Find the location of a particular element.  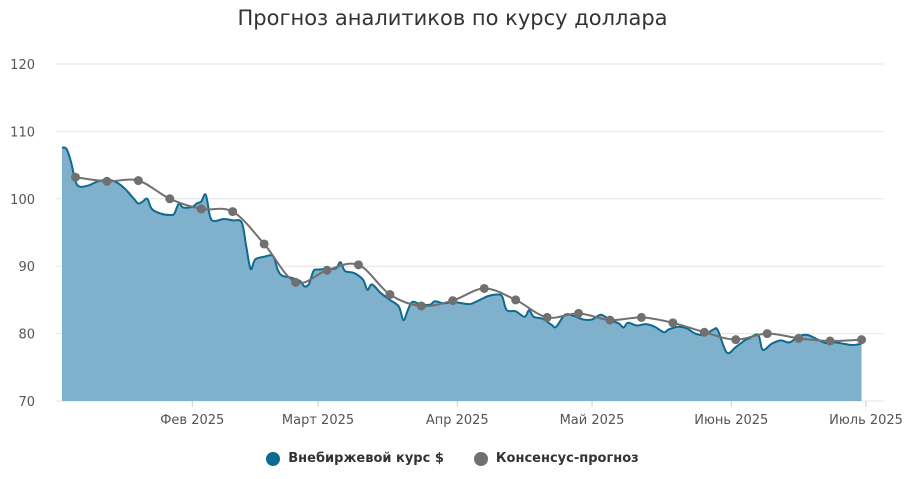

chart-title: Прогноз аналитиков по курсу доллара is located at coordinates (452, 18).